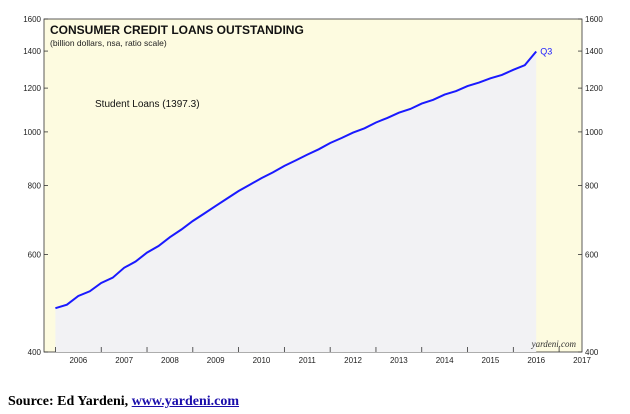 The height and width of the screenshot is (414, 630). Describe the element at coordinates (216, 360) in the screenshot. I see `x-tick-label: 2009` at that location.